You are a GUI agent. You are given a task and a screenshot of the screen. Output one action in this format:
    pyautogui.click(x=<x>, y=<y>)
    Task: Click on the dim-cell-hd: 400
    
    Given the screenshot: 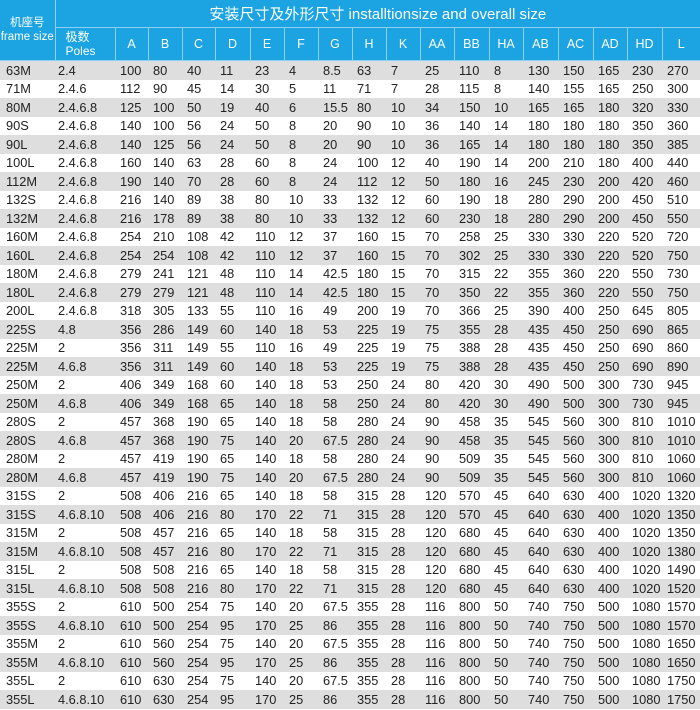 What is the action you would take?
    pyautogui.click(x=643, y=163)
    